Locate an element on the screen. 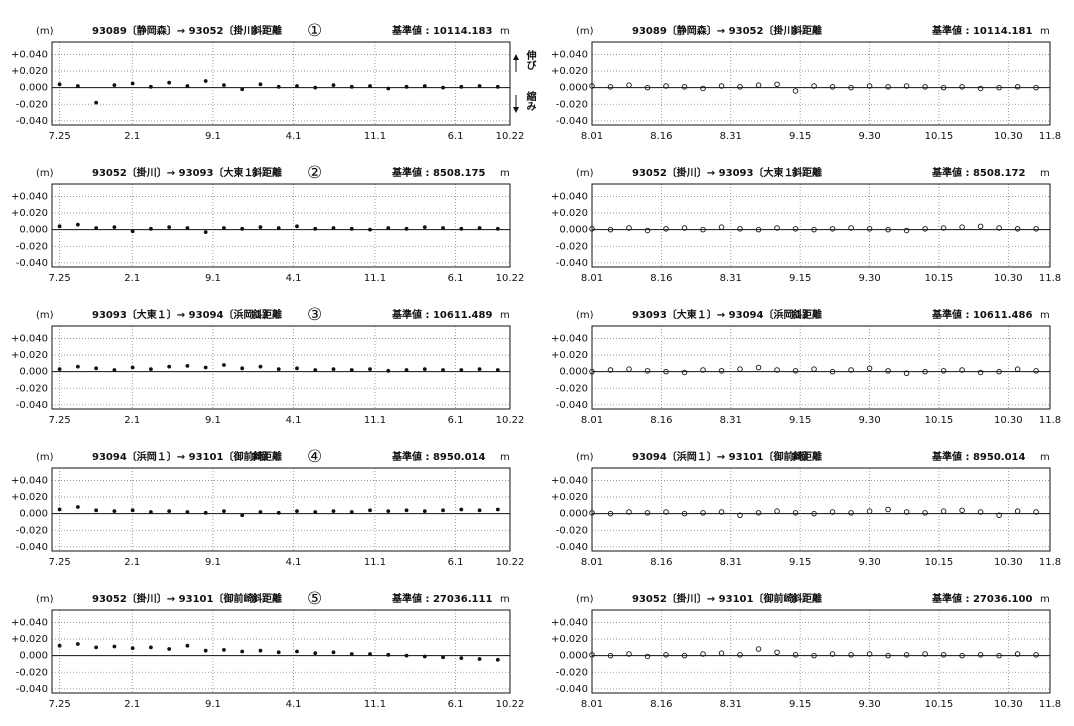 The image size is (1074, 726). y-tick-label: -0.040 is located at coordinates (572, 121).